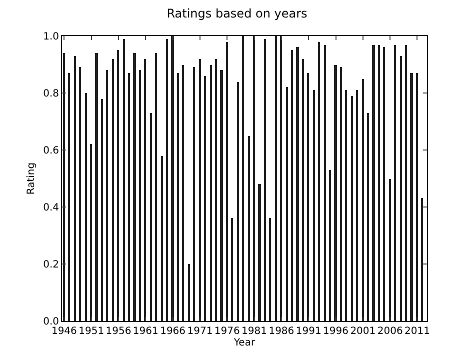 The height and width of the screenshot is (357, 474). I want to click on x-tick-label: 1971, so click(200, 331).